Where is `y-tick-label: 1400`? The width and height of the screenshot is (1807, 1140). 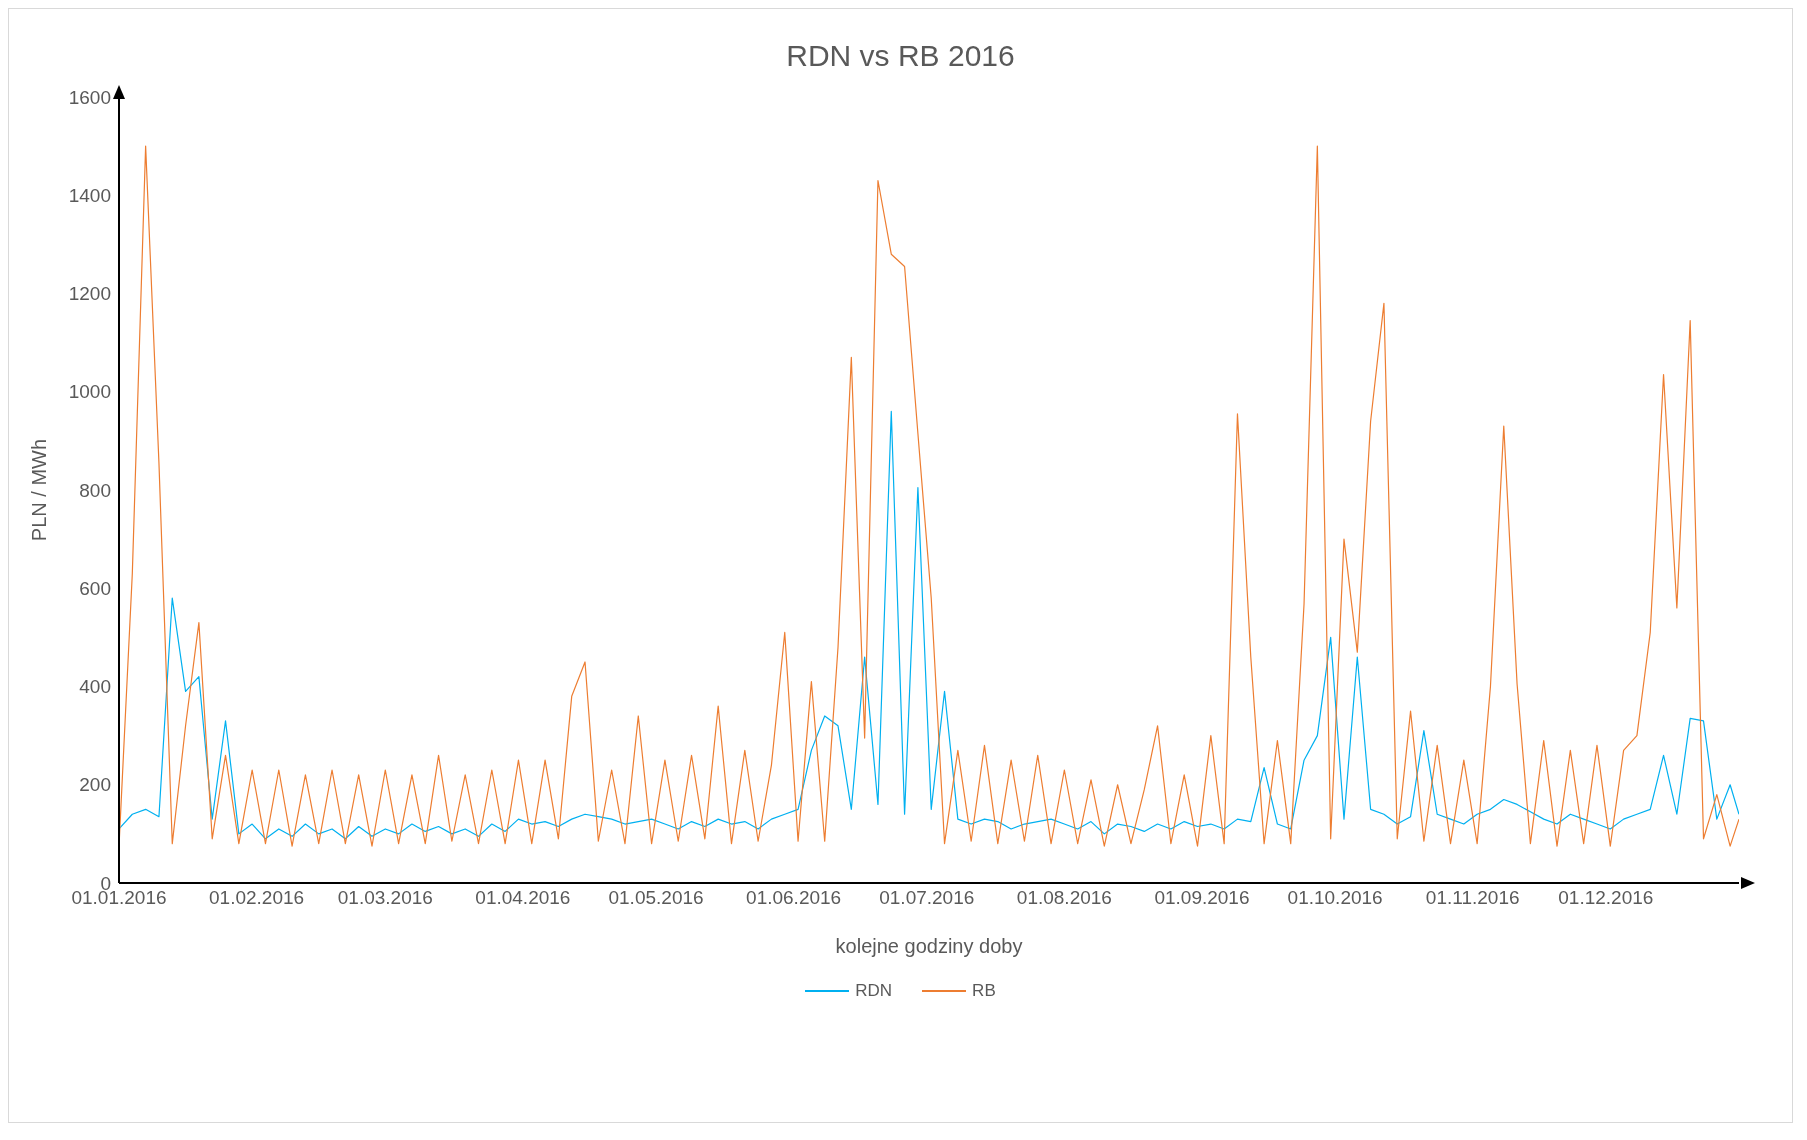 y-tick-label: 1400 is located at coordinates (89, 195).